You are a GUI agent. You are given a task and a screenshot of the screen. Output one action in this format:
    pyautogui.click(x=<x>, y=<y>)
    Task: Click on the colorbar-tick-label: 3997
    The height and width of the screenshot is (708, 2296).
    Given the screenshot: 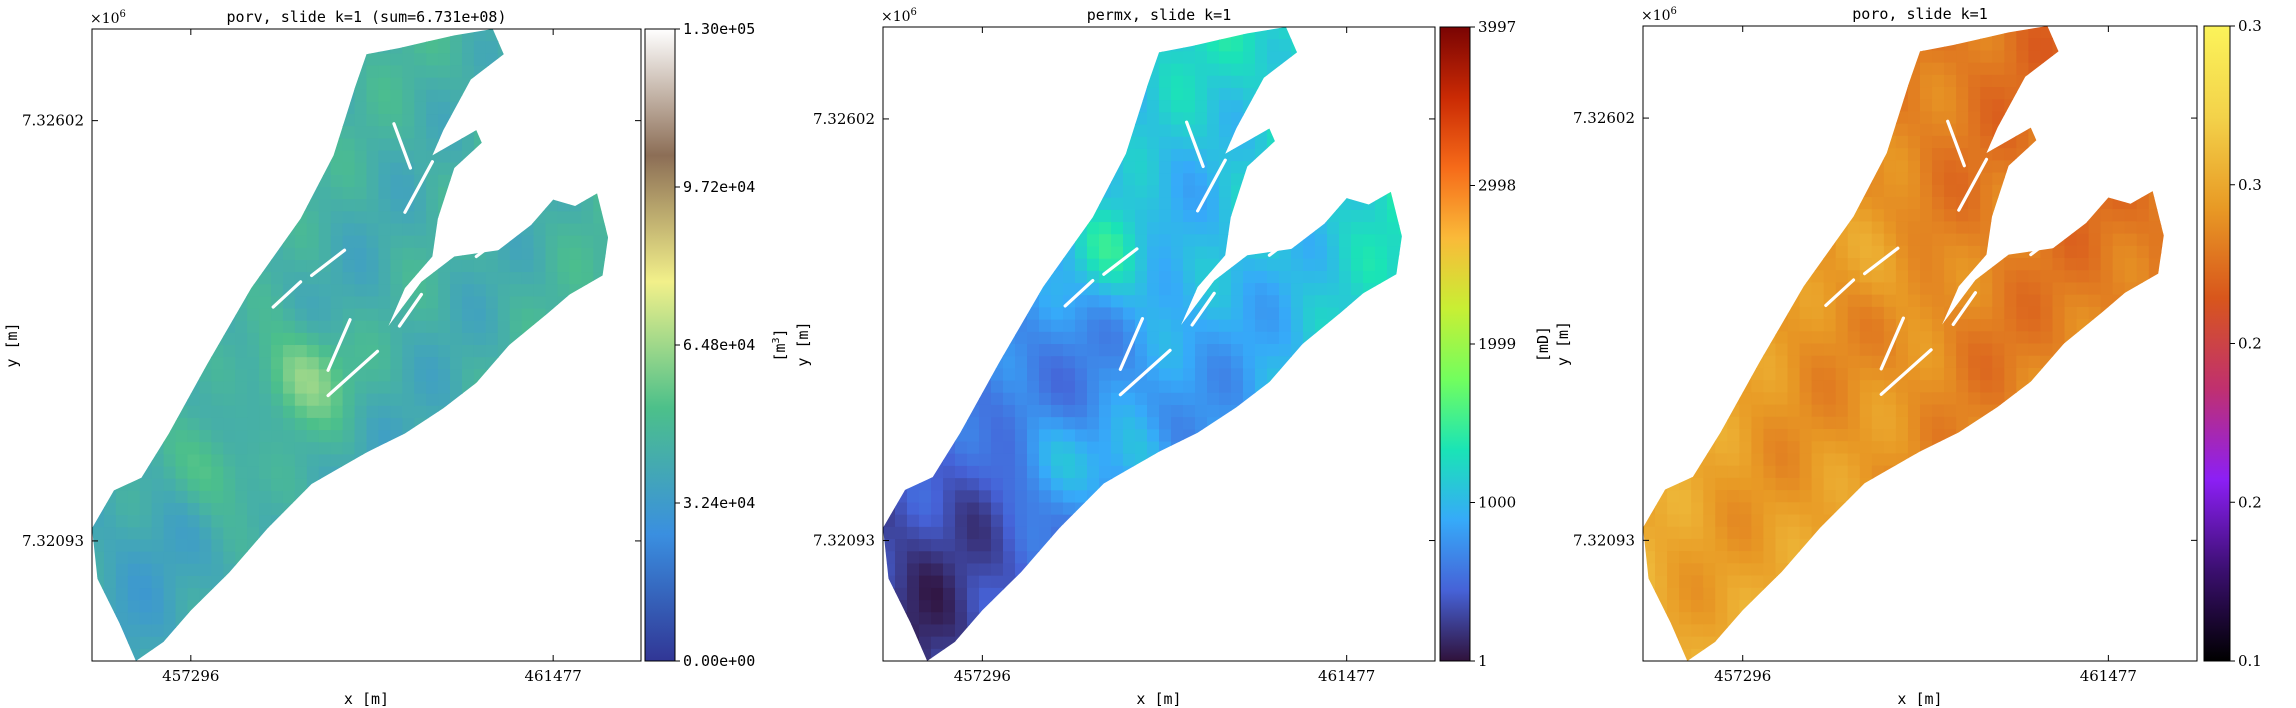 What is the action you would take?
    pyautogui.click(x=1497, y=27)
    